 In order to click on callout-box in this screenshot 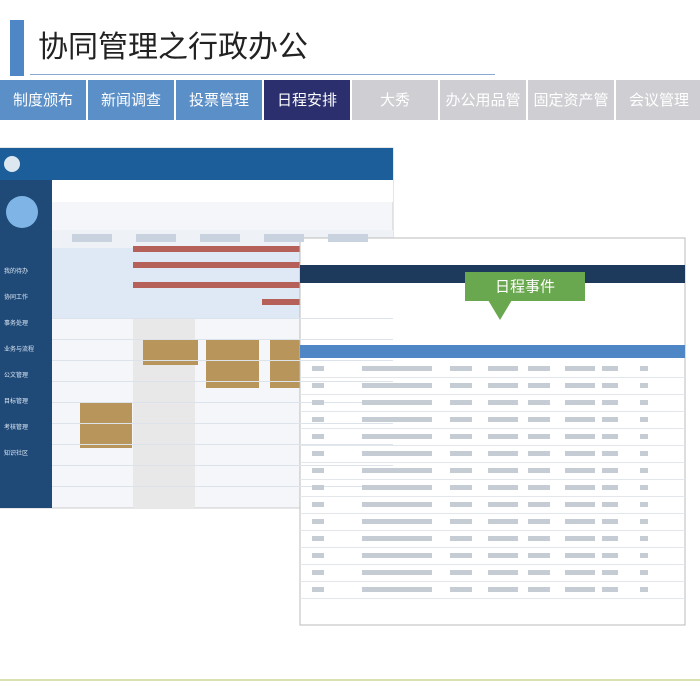, I will do `click(525, 286)`.